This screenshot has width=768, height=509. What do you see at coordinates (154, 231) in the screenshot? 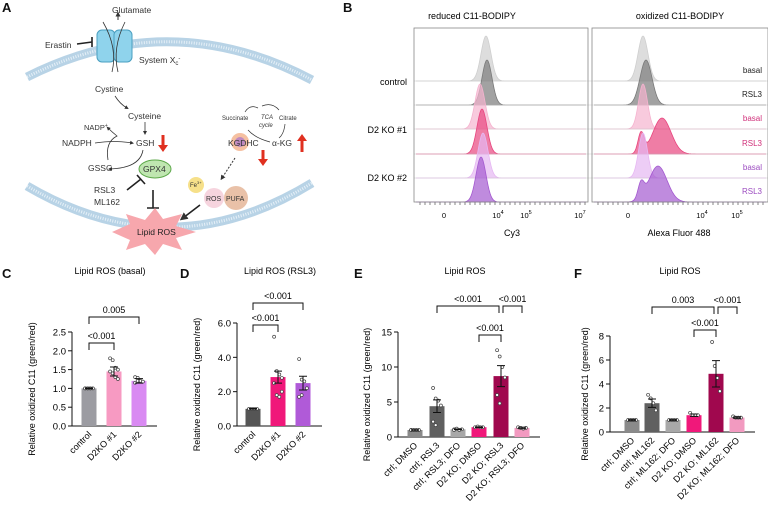
I see `lipid-ros-burst` at bounding box center [154, 231].